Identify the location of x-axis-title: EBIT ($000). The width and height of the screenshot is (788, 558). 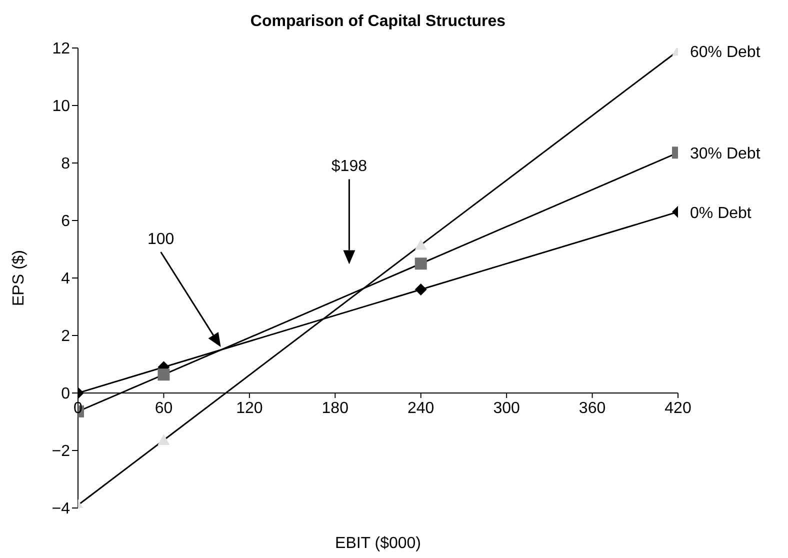
(378, 543).